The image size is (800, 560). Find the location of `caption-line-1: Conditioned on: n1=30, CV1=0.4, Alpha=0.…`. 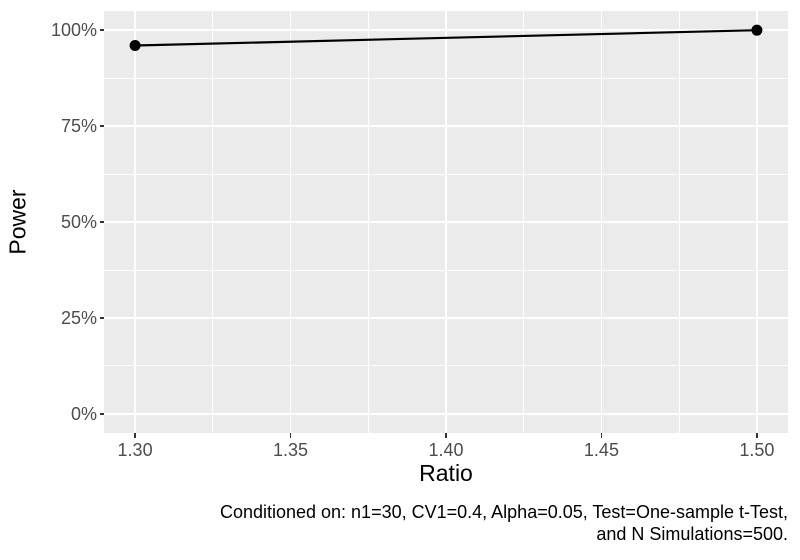

caption-line-1: Conditioned on: n1=30, CV1=0.4, Alpha=0.… is located at coordinates (503, 512).